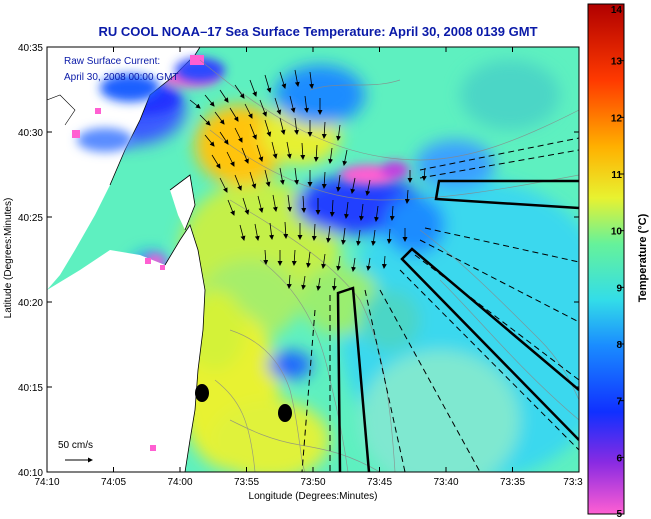  Describe the element at coordinates (313, 496) in the screenshot. I see `x-axis-label: Longitude (Degrees:Minutes)` at that location.